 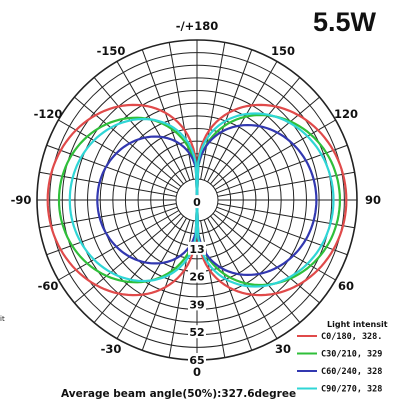 I want to click on angle-label: -60, so click(x=48, y=286).